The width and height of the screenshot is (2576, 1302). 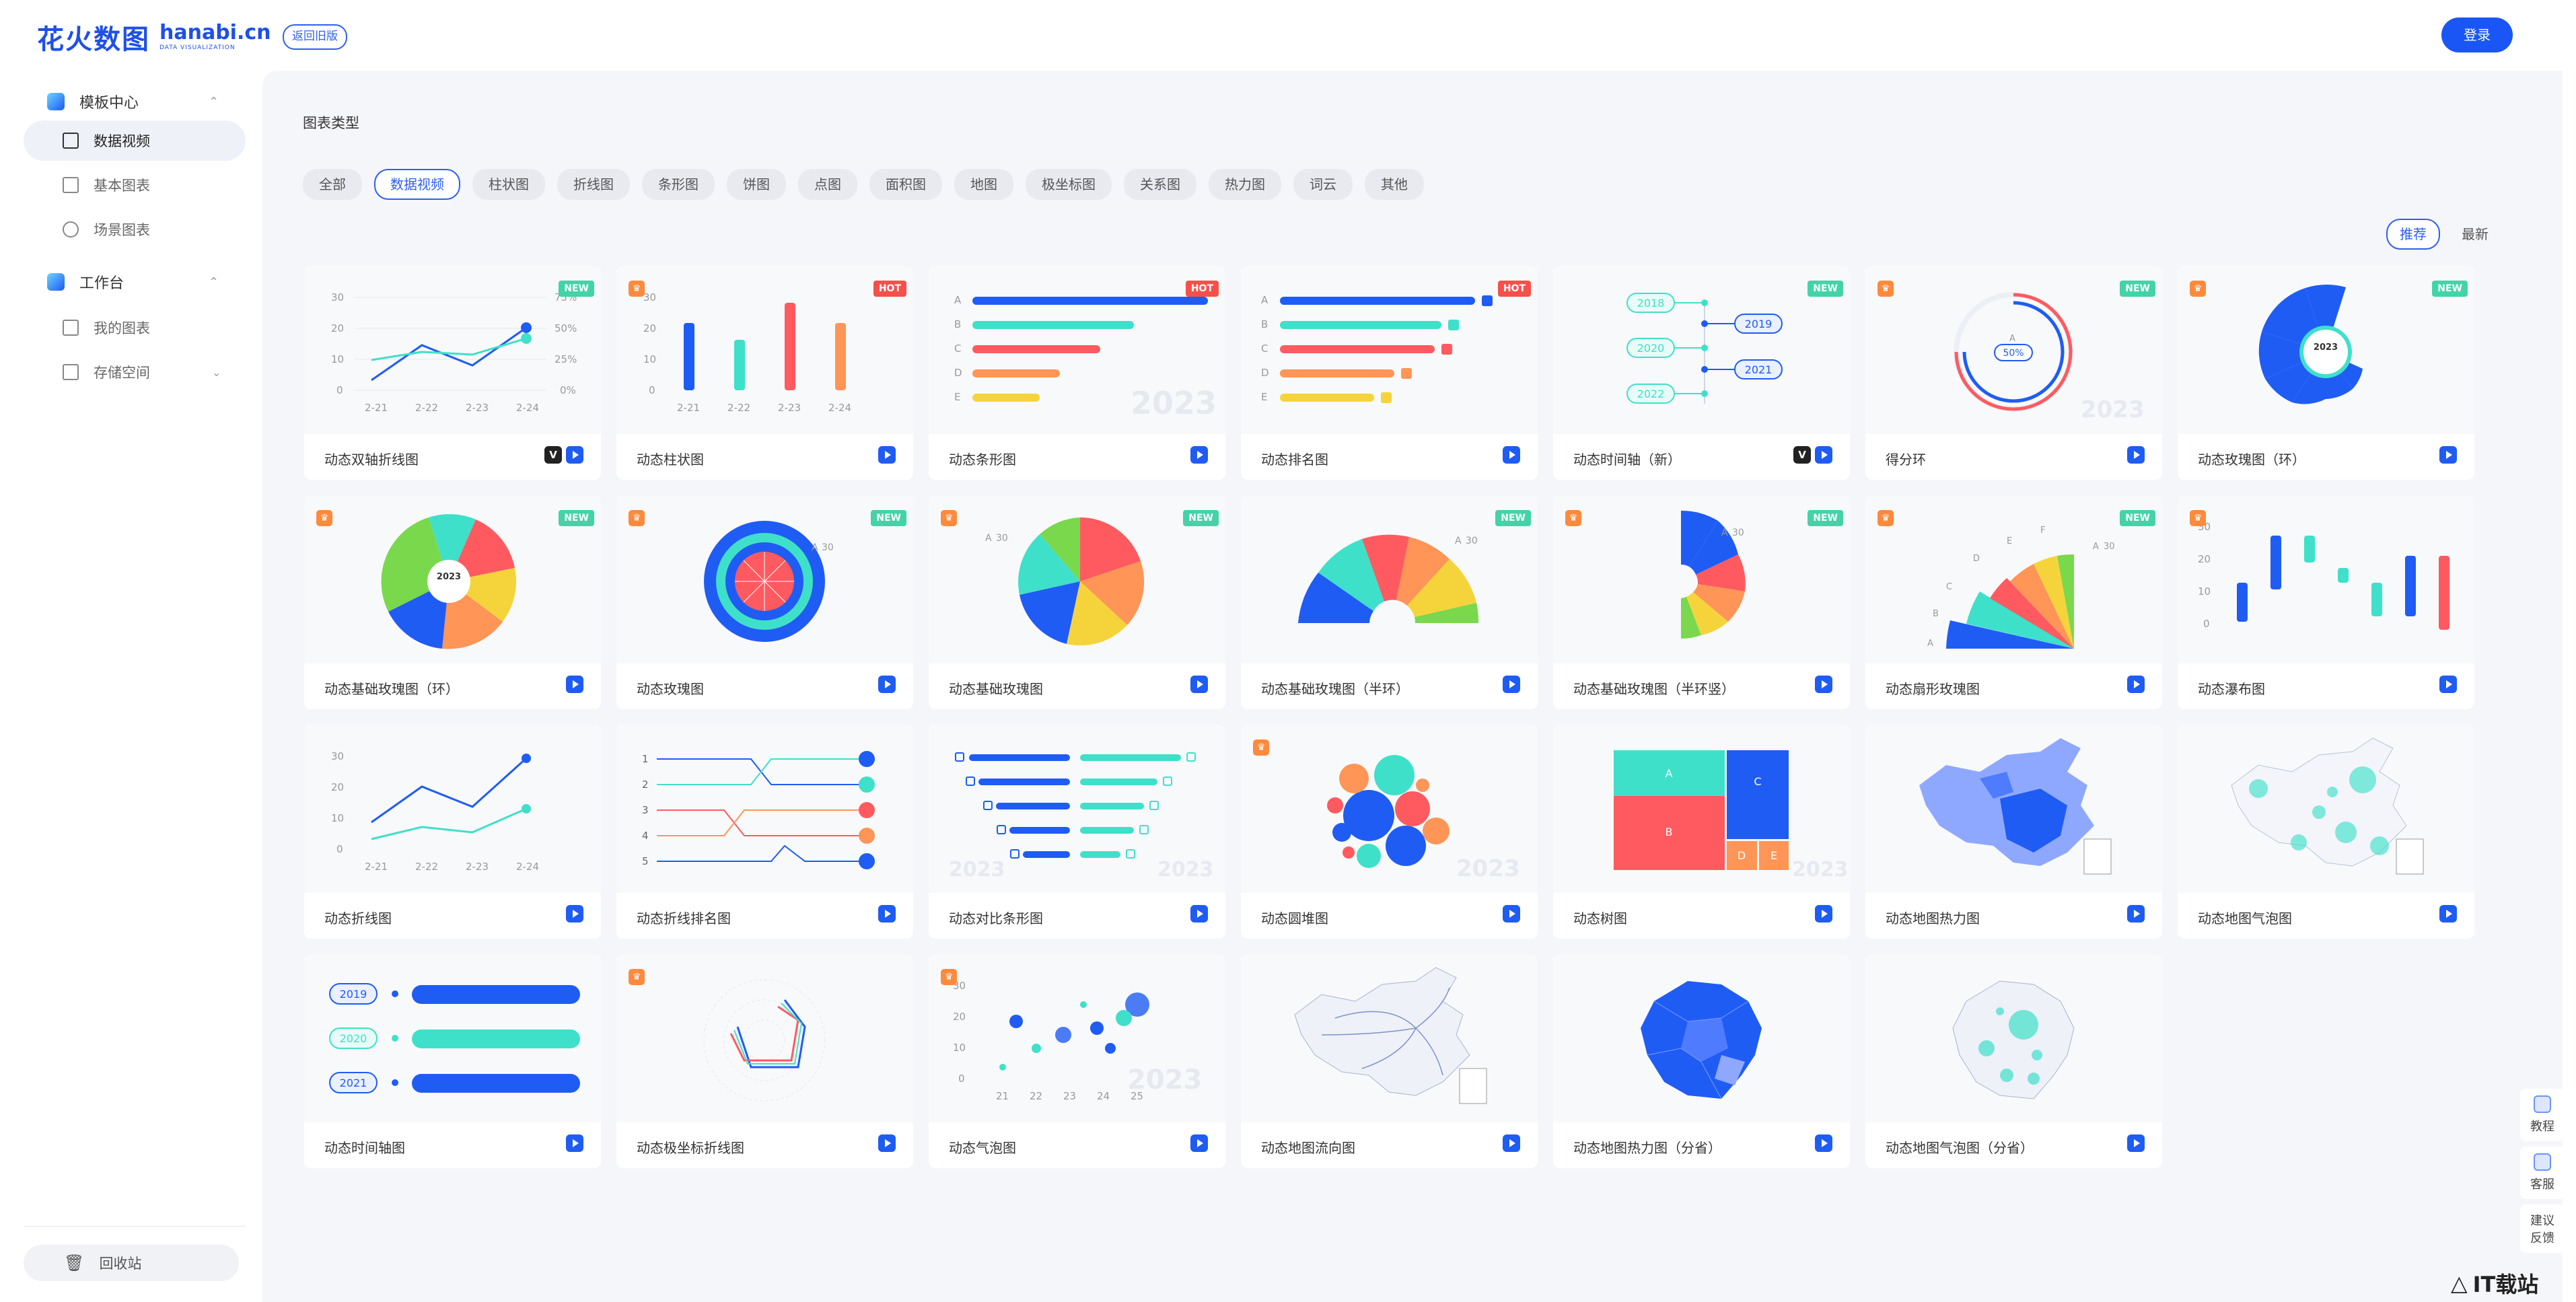 What do you see at coordinates (1389, 1061) in the screenshot?
I see `template-card: 动态地图流向图` at bounding box center [1389, 1061].